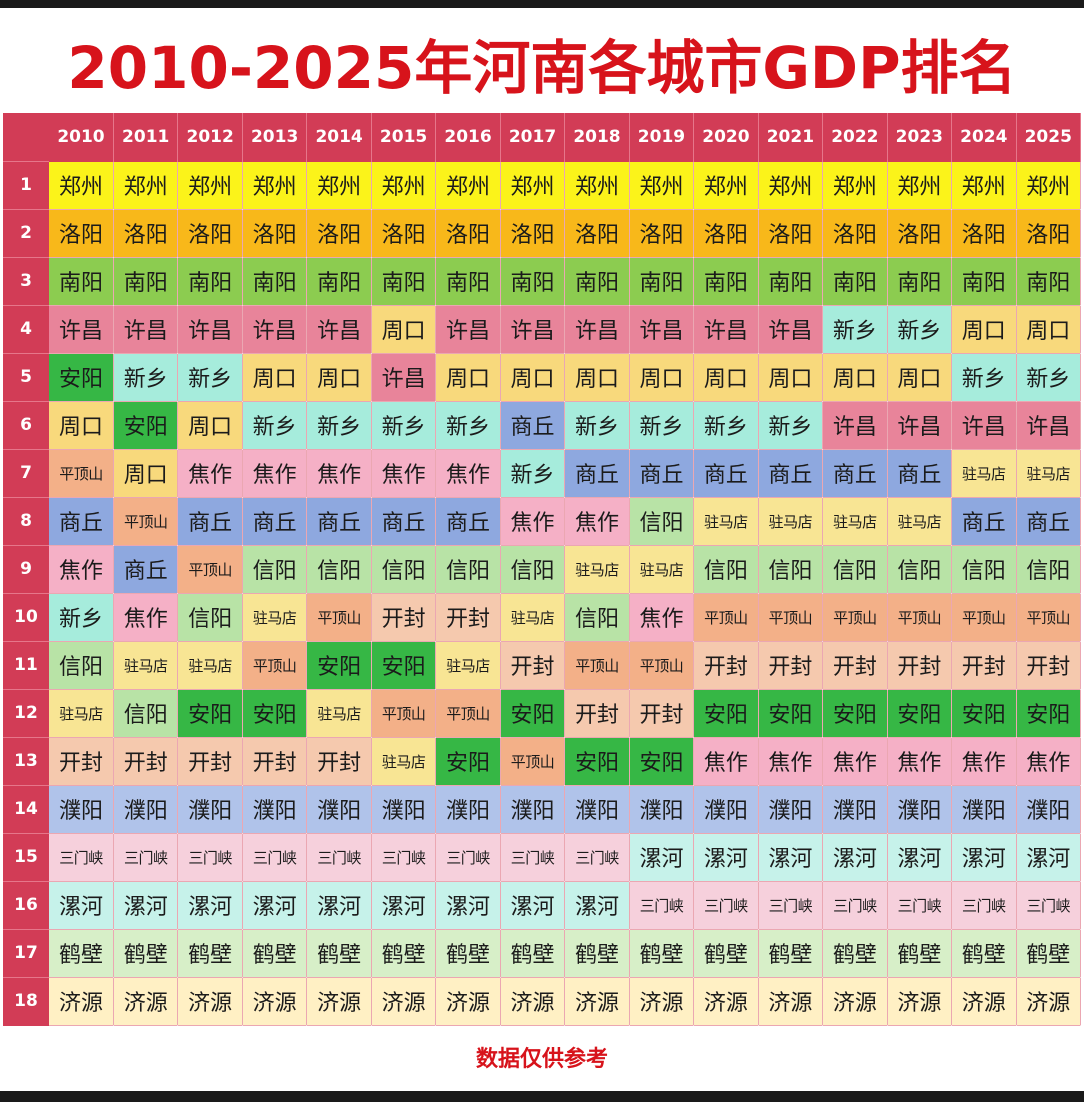 This screenshot has height=1102, width=1084. I want to click on table-row: 4 许昌 许昌 许昌 许昌 许昌 周口 许昌 许昌 许昌 许昌 许昌 许昌 新乡 新乡 周口 周口, so click(542, 329).